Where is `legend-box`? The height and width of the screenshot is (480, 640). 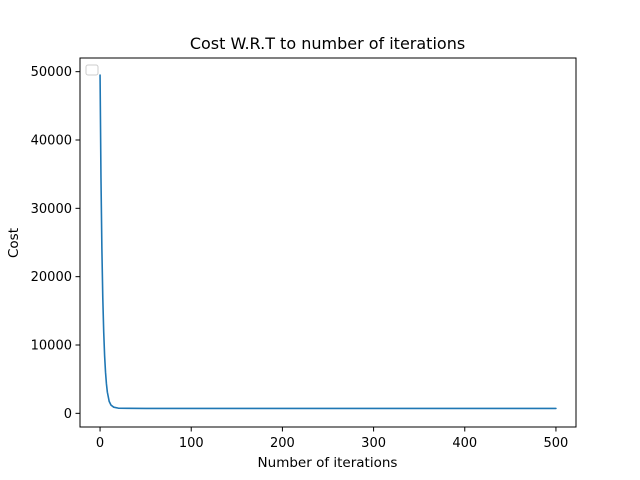
legend-box is located at coordinates (92, 70).